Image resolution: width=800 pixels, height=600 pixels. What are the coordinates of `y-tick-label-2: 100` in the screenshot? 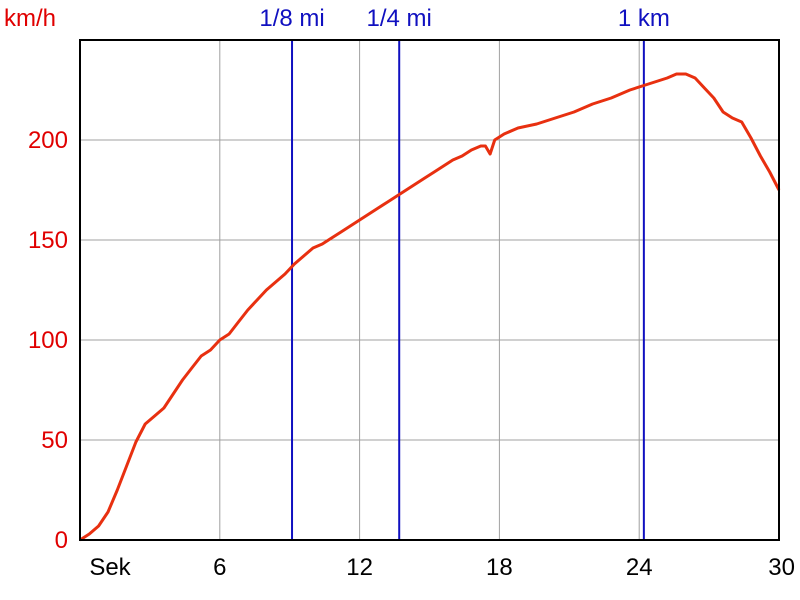 It's located at (48, 340).